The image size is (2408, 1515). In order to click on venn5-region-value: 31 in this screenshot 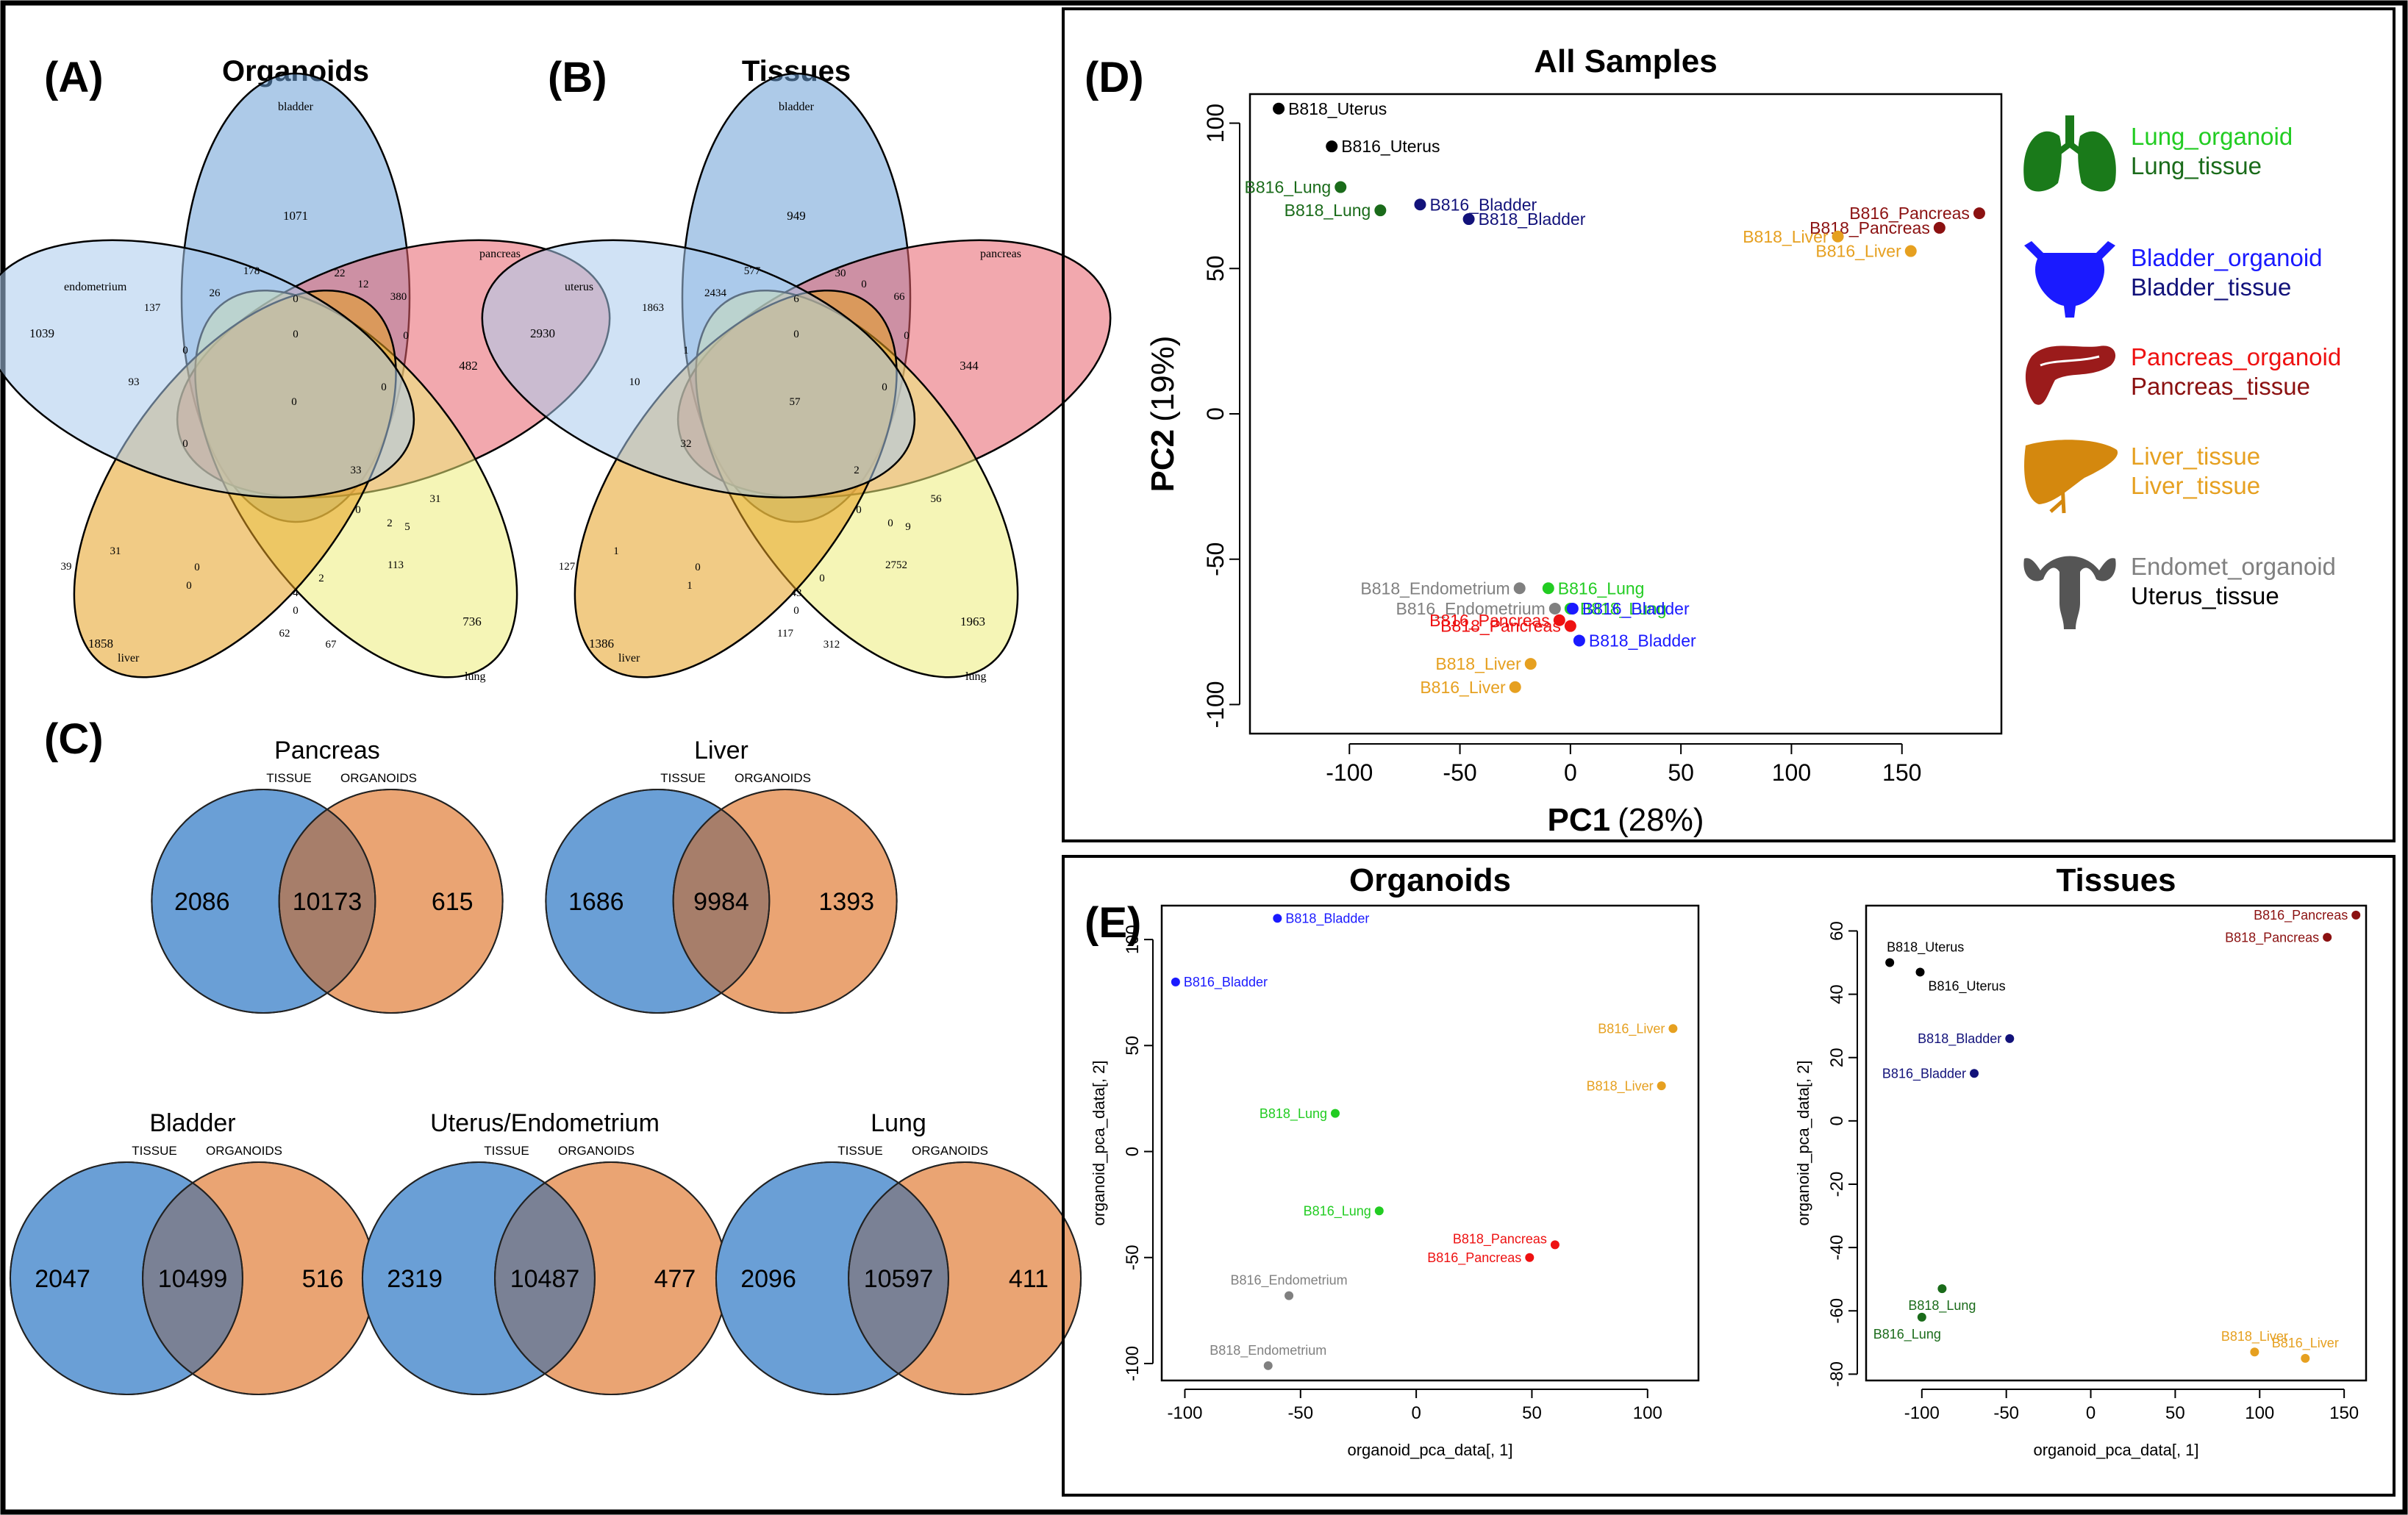, I will do `click(115, 551)`.